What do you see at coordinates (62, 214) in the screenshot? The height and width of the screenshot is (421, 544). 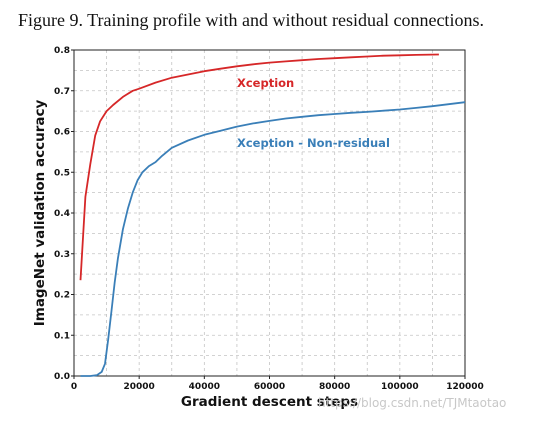 I see `y-tick-label: 0.4` at bounding box center [62, 214].